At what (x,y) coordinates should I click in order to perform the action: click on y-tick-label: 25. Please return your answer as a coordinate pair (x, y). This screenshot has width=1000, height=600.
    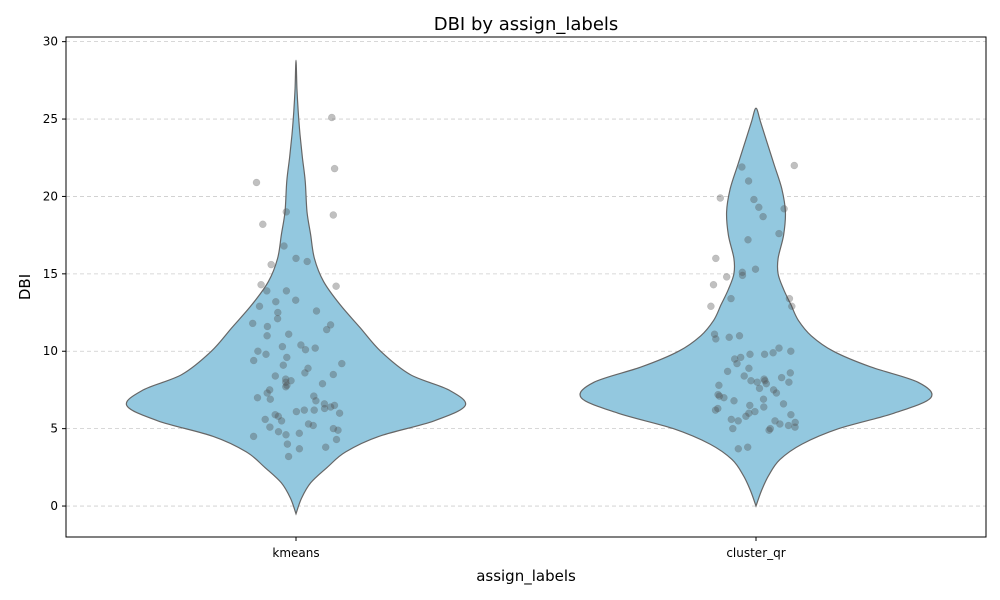
    Looking at the image, I should click on (50, 119).